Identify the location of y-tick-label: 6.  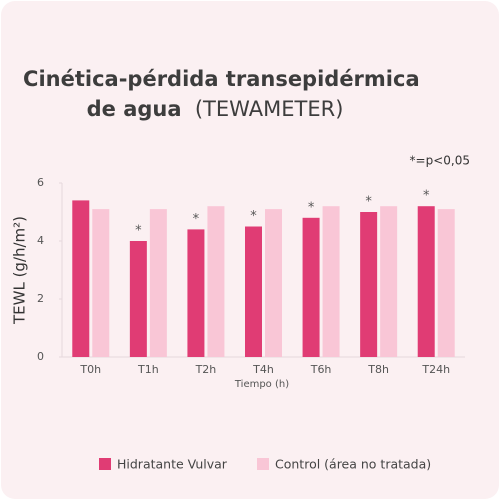
(40, 182).